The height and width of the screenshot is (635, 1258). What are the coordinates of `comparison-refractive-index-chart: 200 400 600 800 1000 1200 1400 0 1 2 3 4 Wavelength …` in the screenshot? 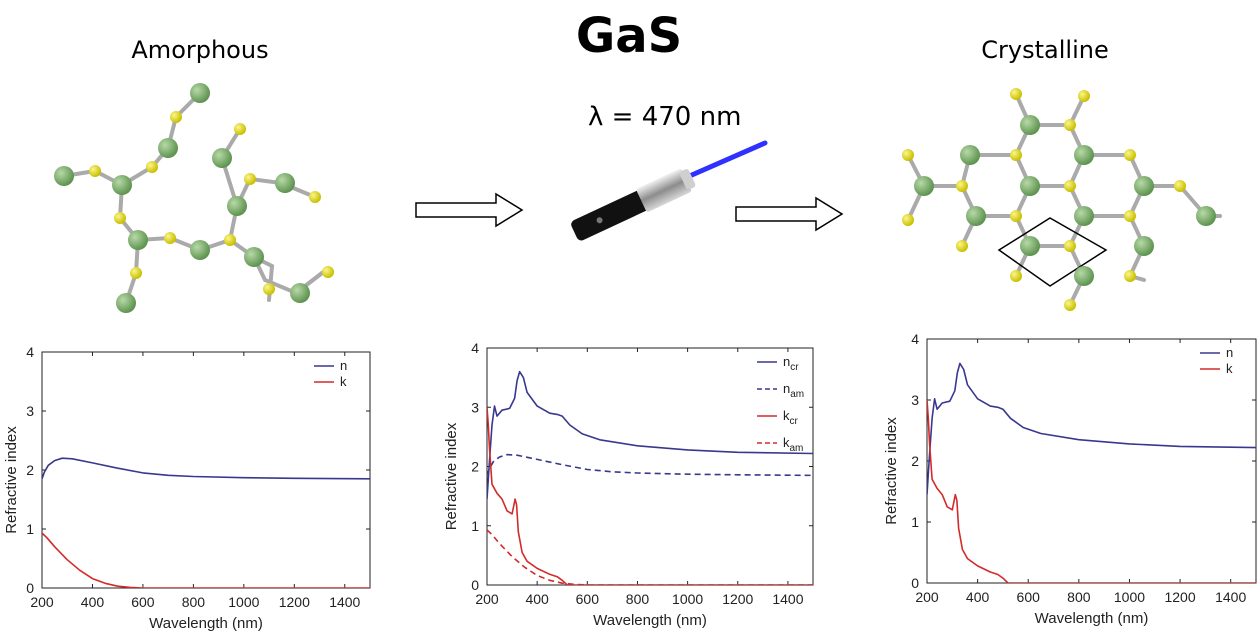 It's located at (628, 484).